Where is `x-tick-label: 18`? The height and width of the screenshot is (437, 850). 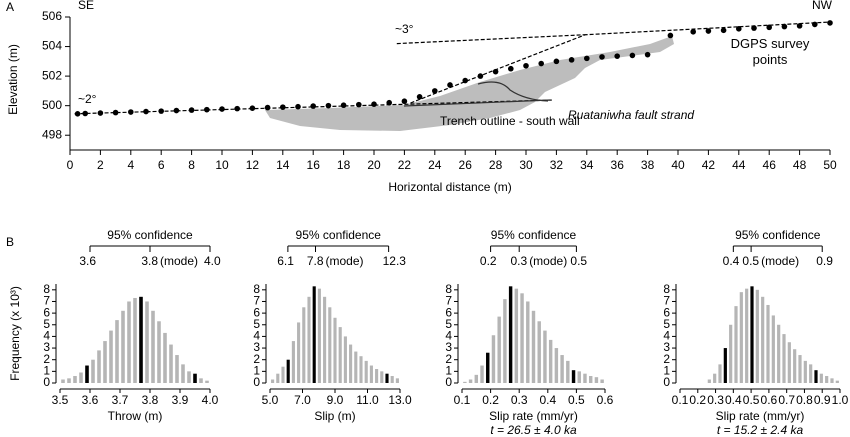 x-tick-label: 18 is located at coordinates (344, 165).